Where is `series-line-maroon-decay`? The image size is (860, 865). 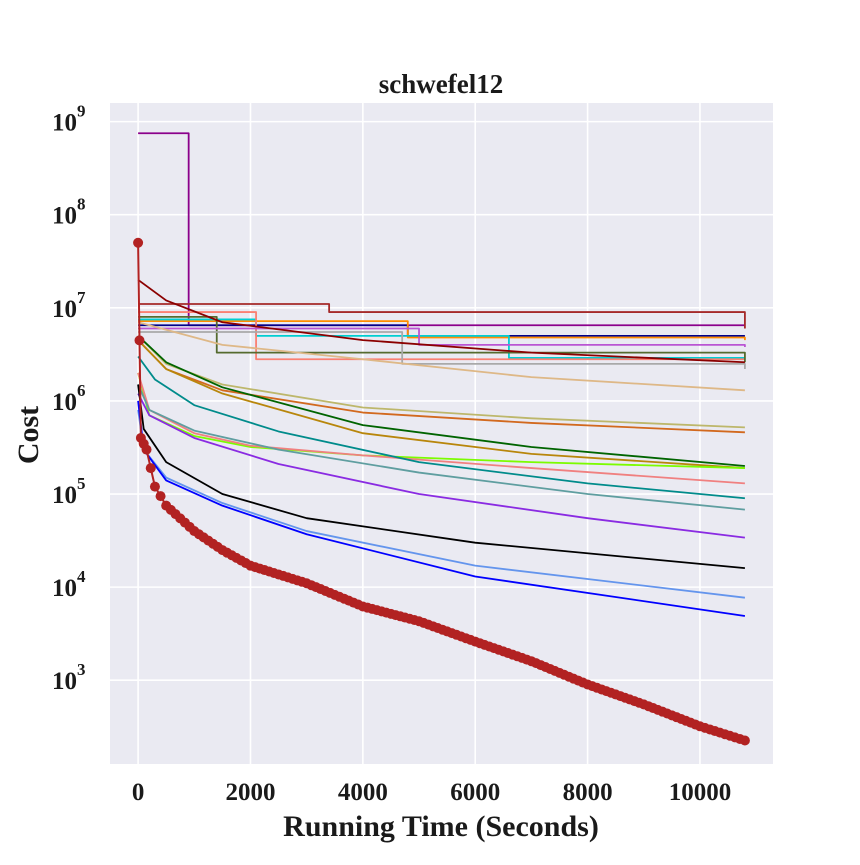
series-line-maroon-decay is located at coordinates (441, 321).